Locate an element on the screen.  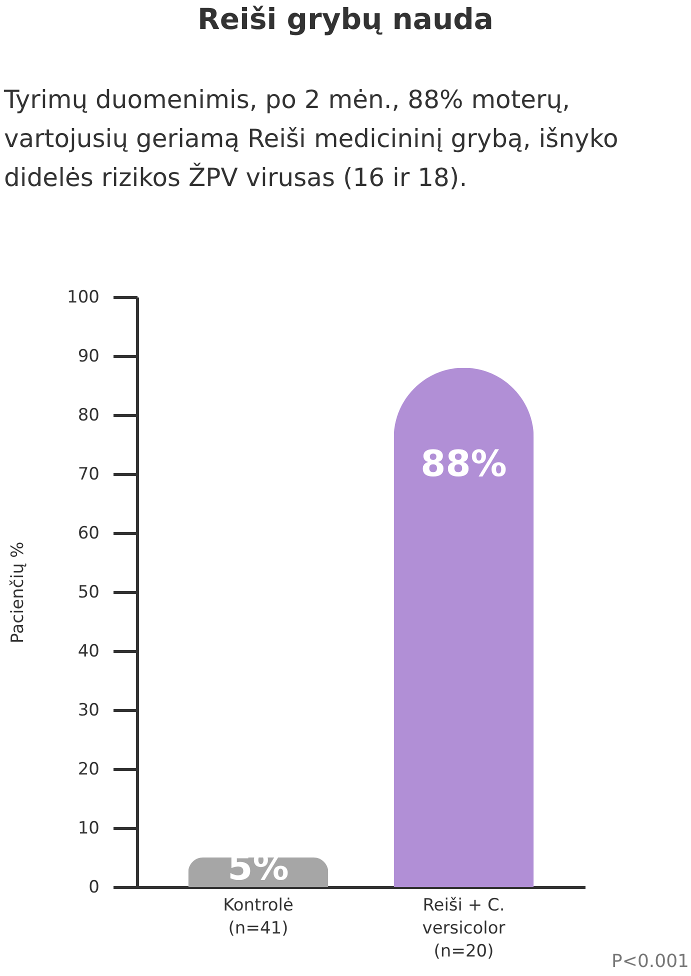
y-tick-label: 20 is located at coordinates (89, 770).